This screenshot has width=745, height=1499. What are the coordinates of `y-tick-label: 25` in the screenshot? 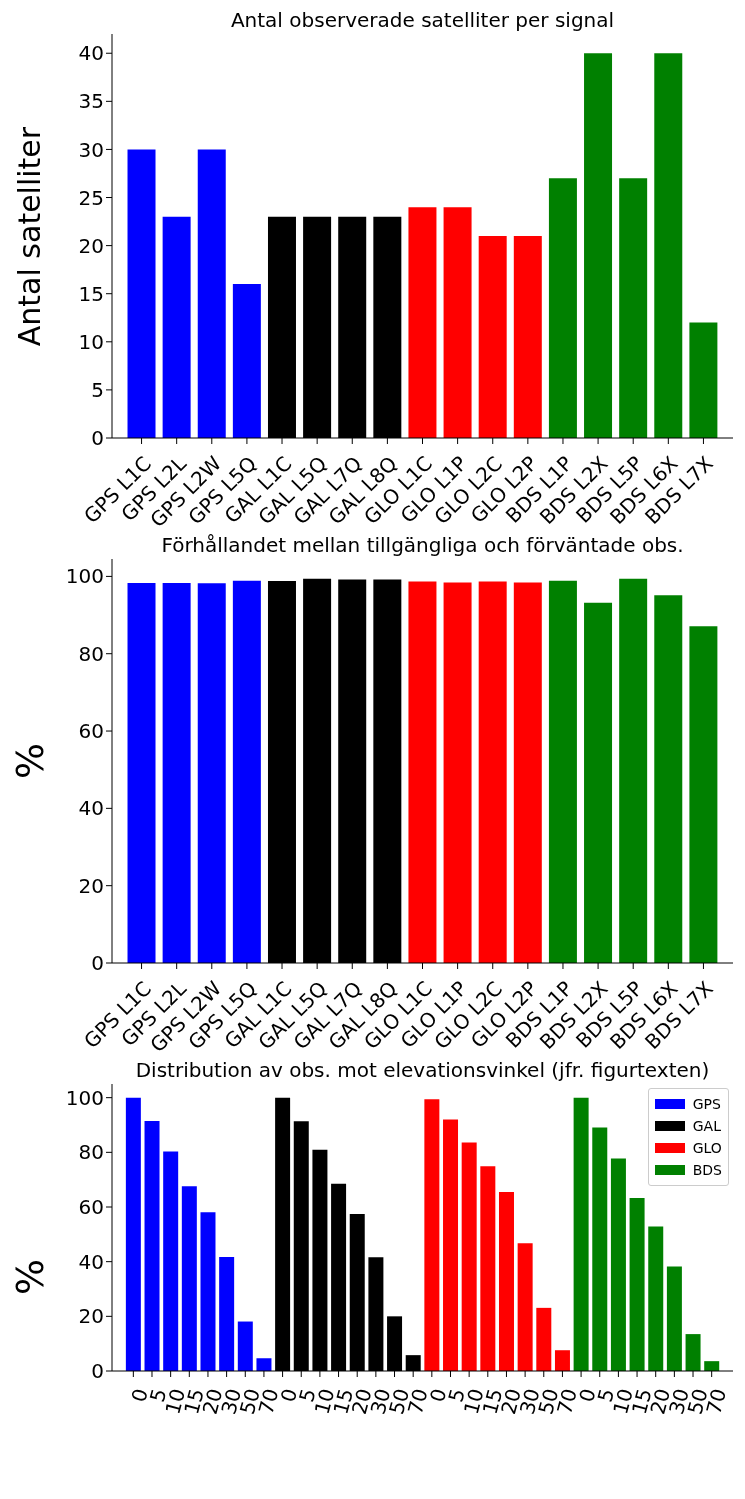 It's located at (91, 197).